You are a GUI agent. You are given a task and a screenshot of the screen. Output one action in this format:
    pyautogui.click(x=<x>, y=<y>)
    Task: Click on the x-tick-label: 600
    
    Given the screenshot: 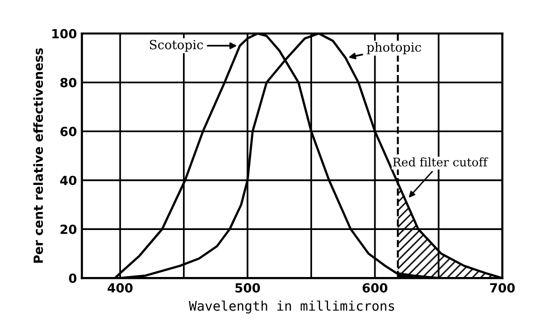 What is the action you would take?
    pyautogui.click(x=375, y=288)
    